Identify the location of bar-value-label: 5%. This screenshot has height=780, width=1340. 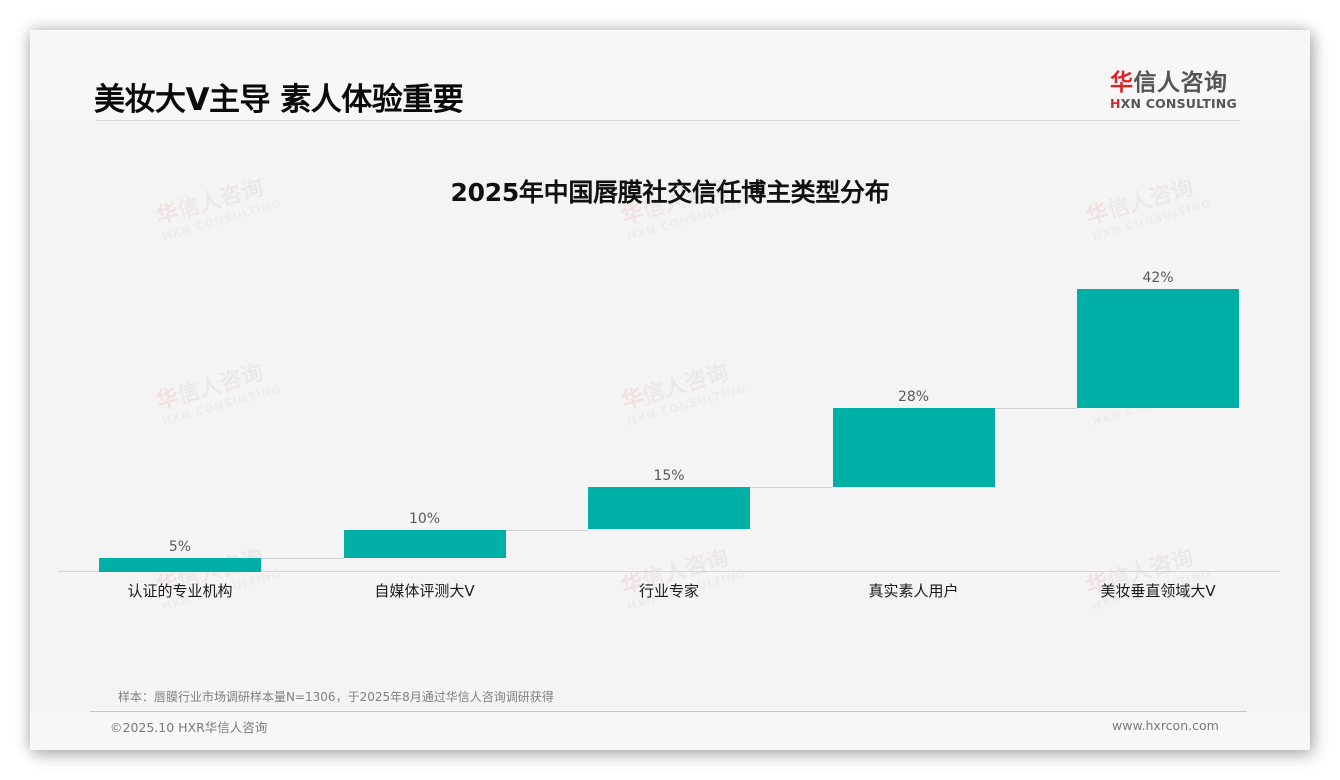
(180, 547).